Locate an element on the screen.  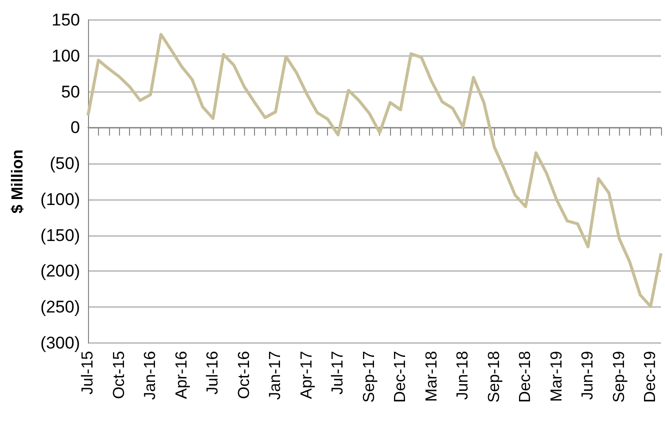
x-tick-label: Sep-17 is located at coordinates (369, 376).